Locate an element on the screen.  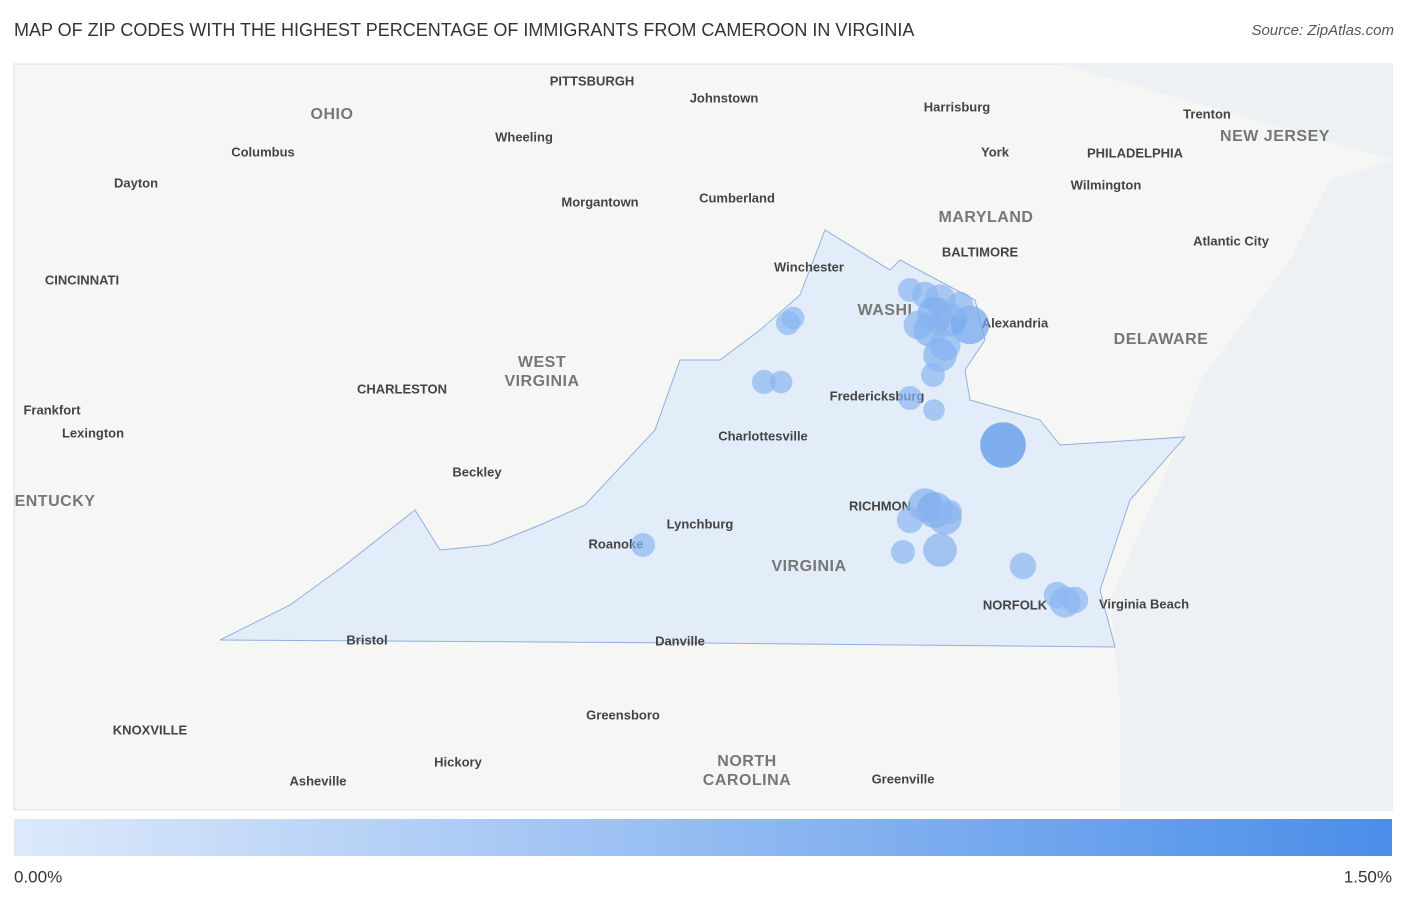
place-label: Lynchburg is located at coordinates (700, 523).